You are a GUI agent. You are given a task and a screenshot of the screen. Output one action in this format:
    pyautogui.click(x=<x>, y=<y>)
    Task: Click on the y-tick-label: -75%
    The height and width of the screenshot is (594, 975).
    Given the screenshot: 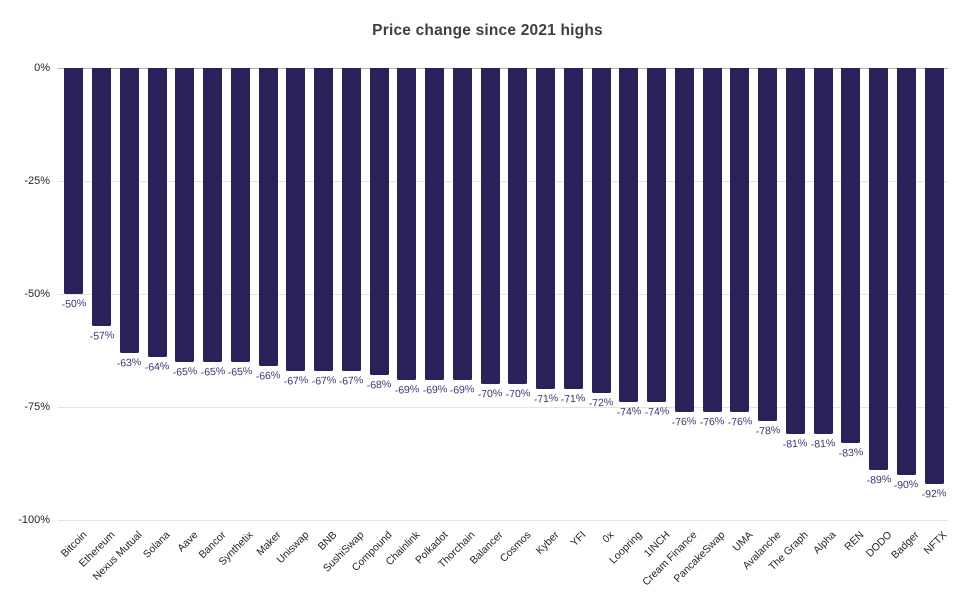 What is the action you would take?
    pyautogui.click(x=37, y=406)
    